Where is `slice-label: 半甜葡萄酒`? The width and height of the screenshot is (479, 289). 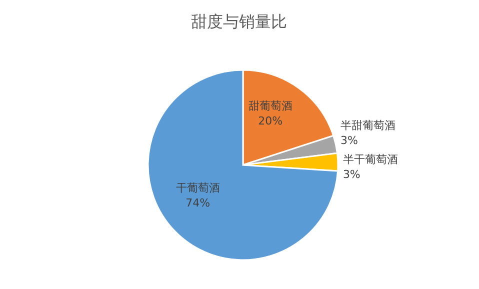 slice-label: 半甜葡萄酒 is located at coordinates (368, 125).